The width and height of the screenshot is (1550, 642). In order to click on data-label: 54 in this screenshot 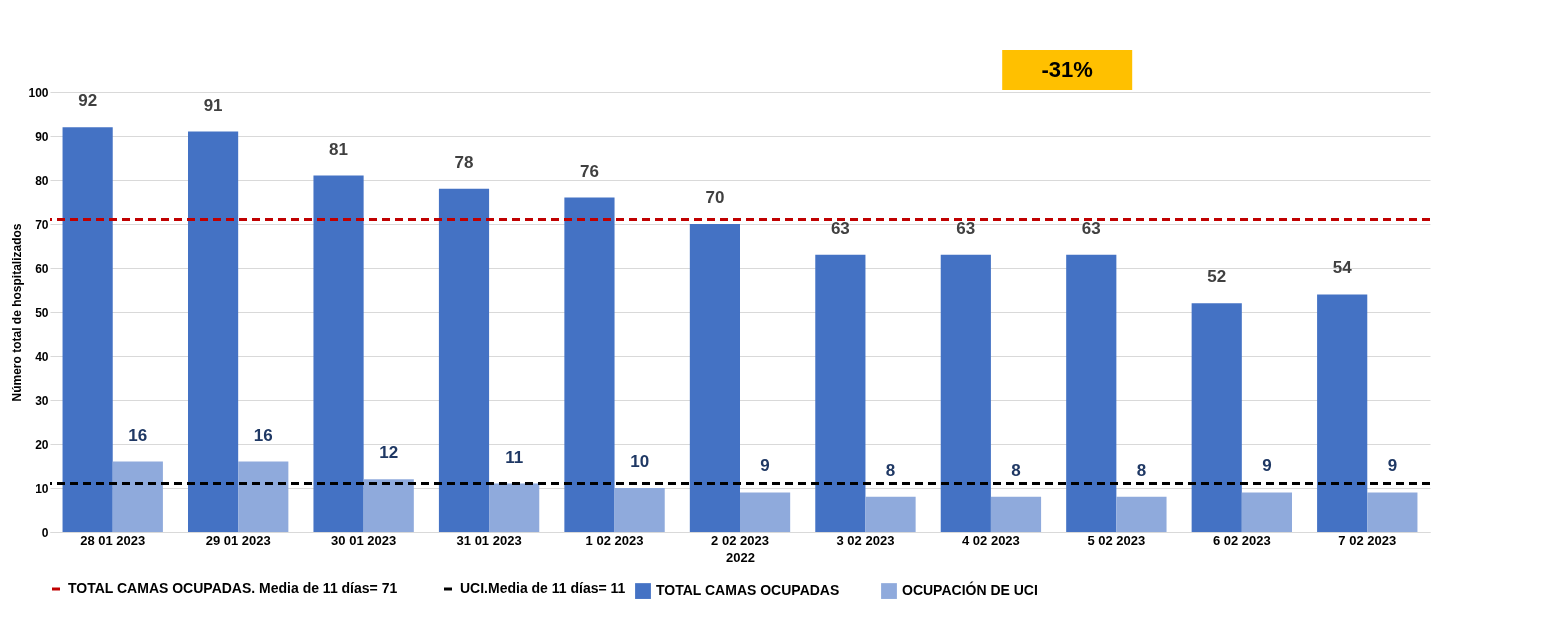, I will do `click(1342, 268)`.